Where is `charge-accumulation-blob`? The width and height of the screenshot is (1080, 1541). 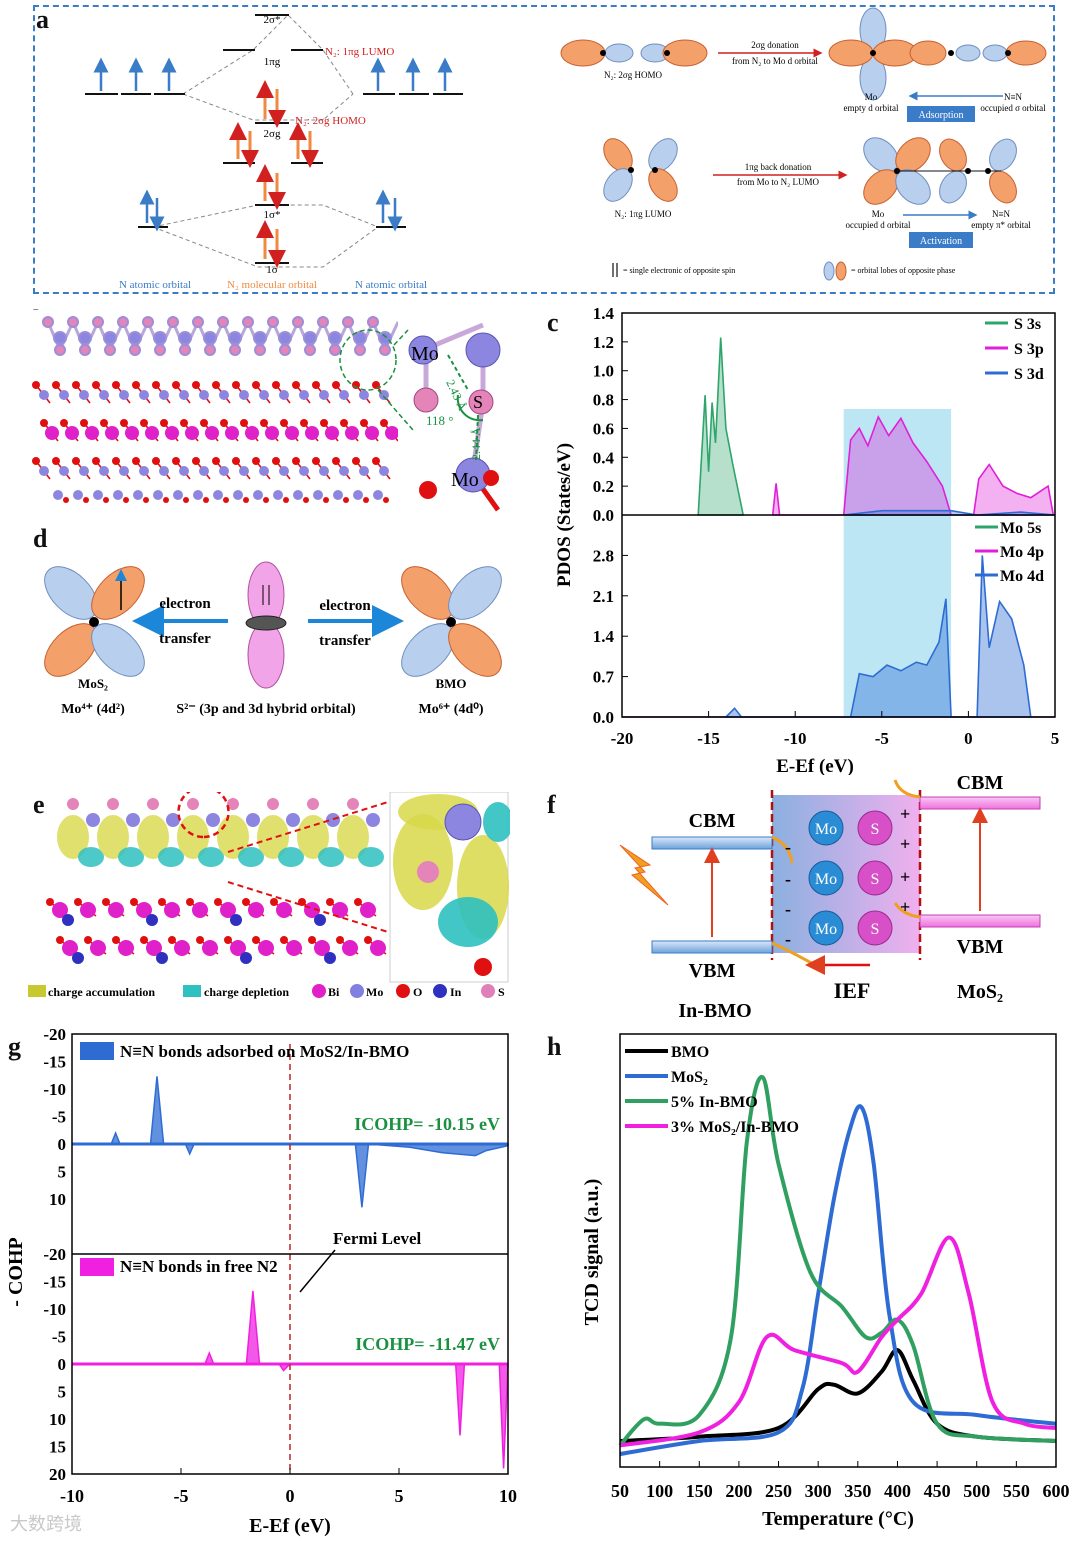 charge-accumulation-blob is located at coordinates (113, 837).